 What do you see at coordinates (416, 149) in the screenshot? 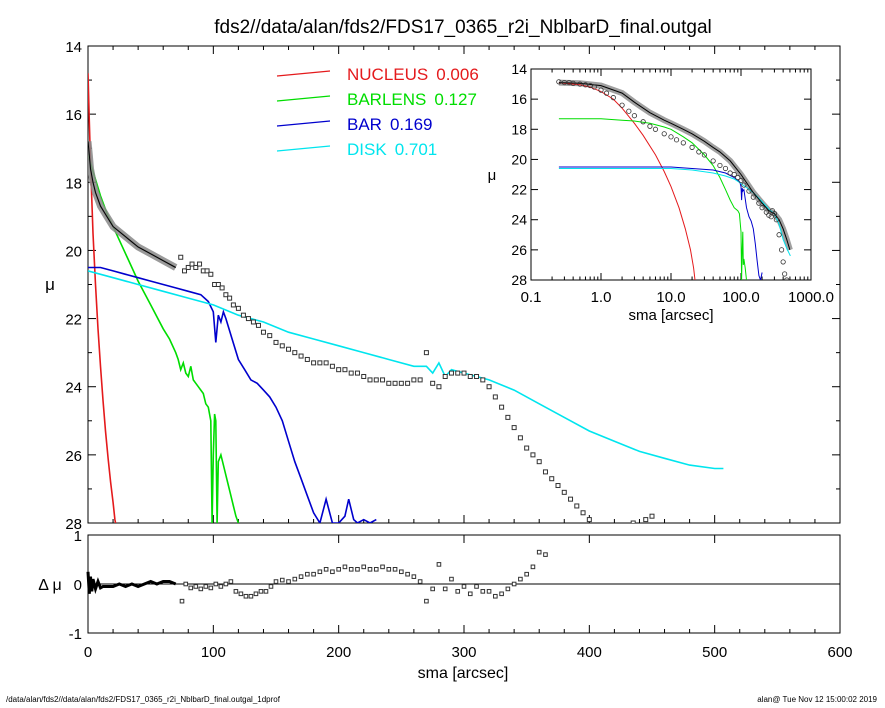
I see `legend-fraction-disk: 0.701` at bounding box center [416, 149].